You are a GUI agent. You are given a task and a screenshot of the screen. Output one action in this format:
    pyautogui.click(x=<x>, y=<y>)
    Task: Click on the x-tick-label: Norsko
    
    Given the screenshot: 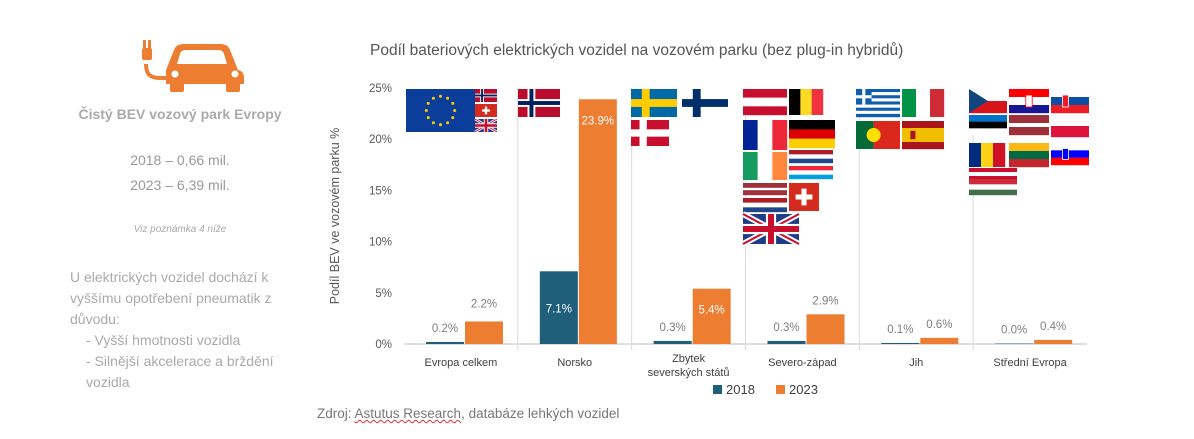 What is the action you would take?
    pyautogui.click(x=574, y=363)
    